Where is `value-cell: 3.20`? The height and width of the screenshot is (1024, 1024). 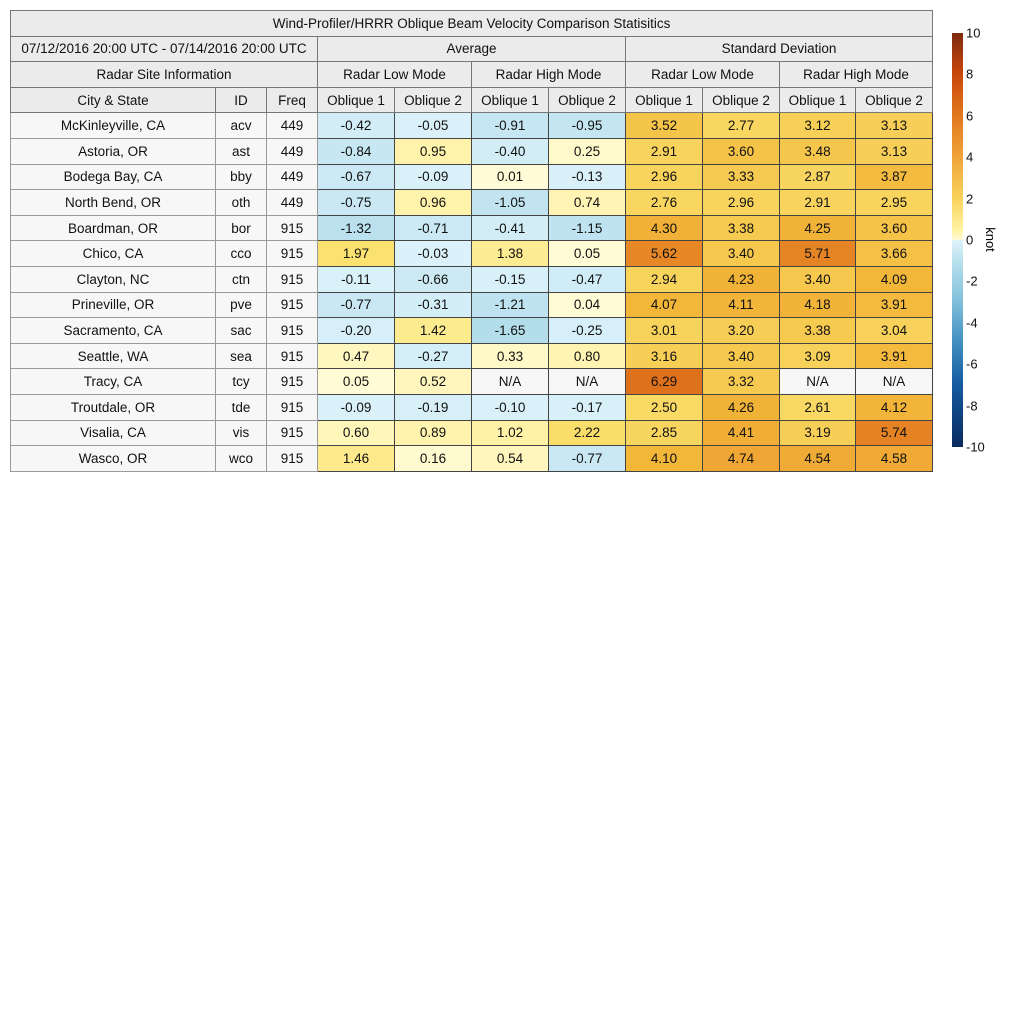
value-cell: 3.20 is located at coordinates (741, 330).